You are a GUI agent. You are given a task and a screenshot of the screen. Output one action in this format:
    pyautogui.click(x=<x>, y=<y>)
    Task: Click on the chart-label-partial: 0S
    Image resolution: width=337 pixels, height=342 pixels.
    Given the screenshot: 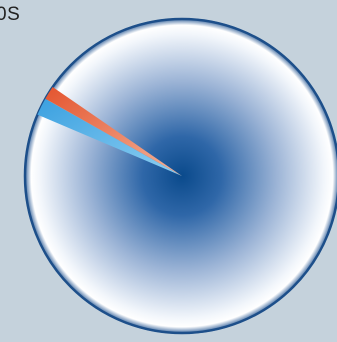 What is the action you would take?
    pyautogui.click(x=10, y=14)
    